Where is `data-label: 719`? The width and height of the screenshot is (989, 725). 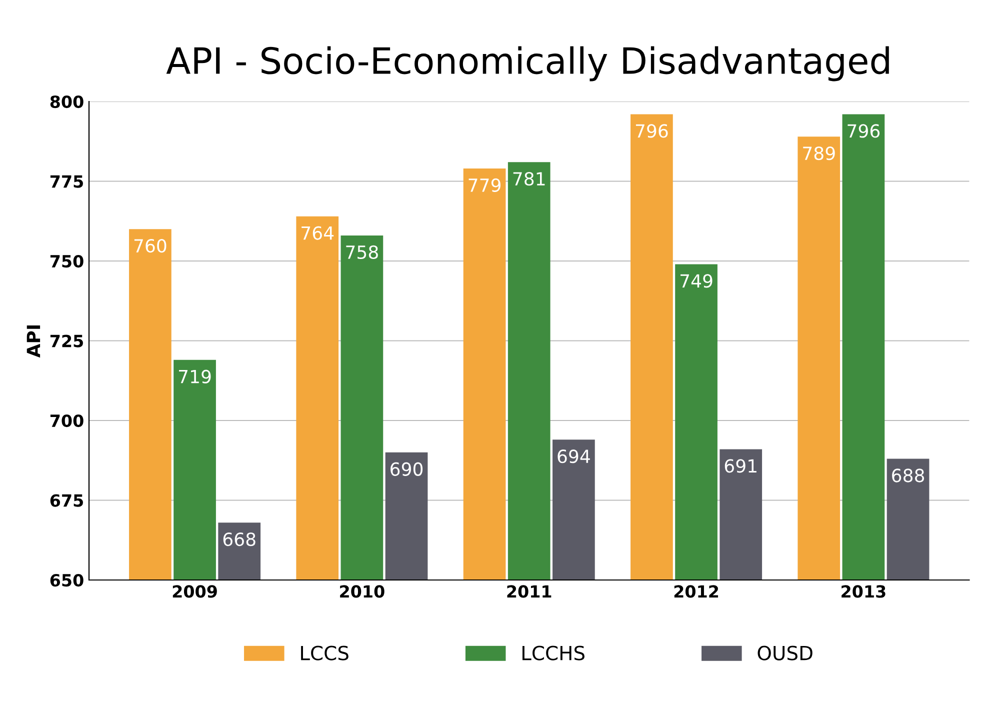
data-label: 719 is located at coordinates (195, 377).